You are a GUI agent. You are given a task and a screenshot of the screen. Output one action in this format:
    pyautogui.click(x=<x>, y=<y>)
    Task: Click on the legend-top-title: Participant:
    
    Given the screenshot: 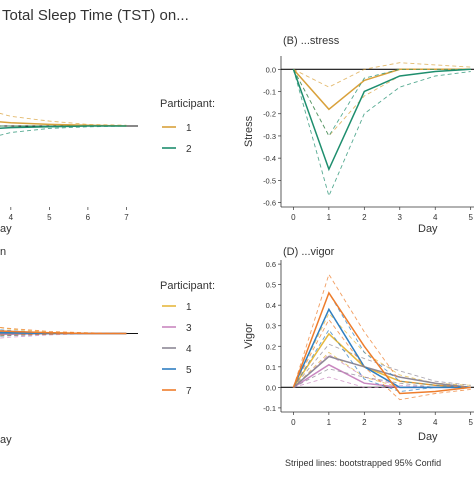 What is the action you would take?
    pyautogui.click(x=187, y=104)
    